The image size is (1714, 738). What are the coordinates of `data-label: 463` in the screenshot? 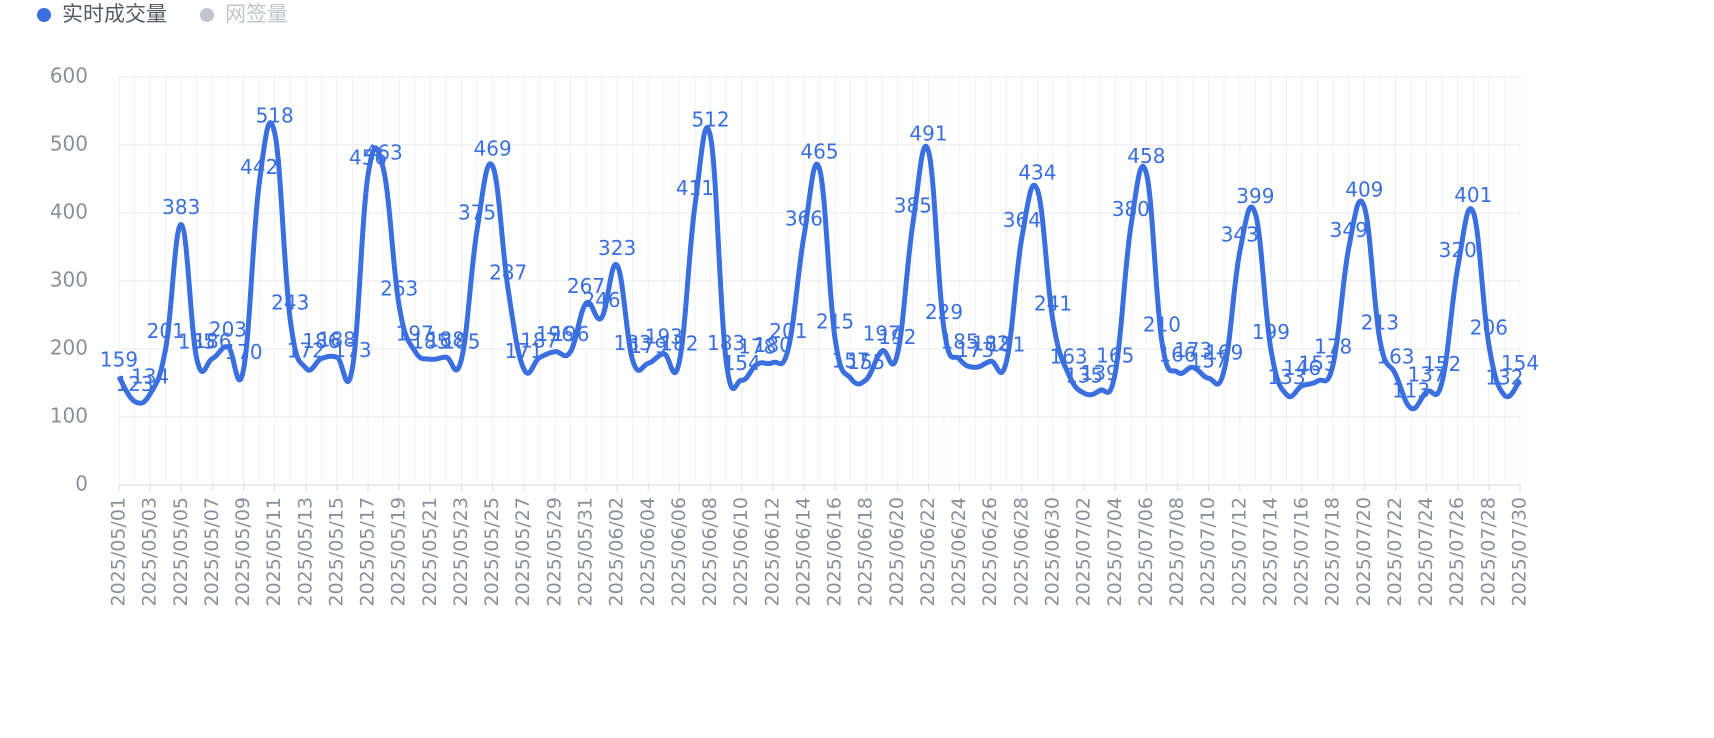 It's located at (384, 153).